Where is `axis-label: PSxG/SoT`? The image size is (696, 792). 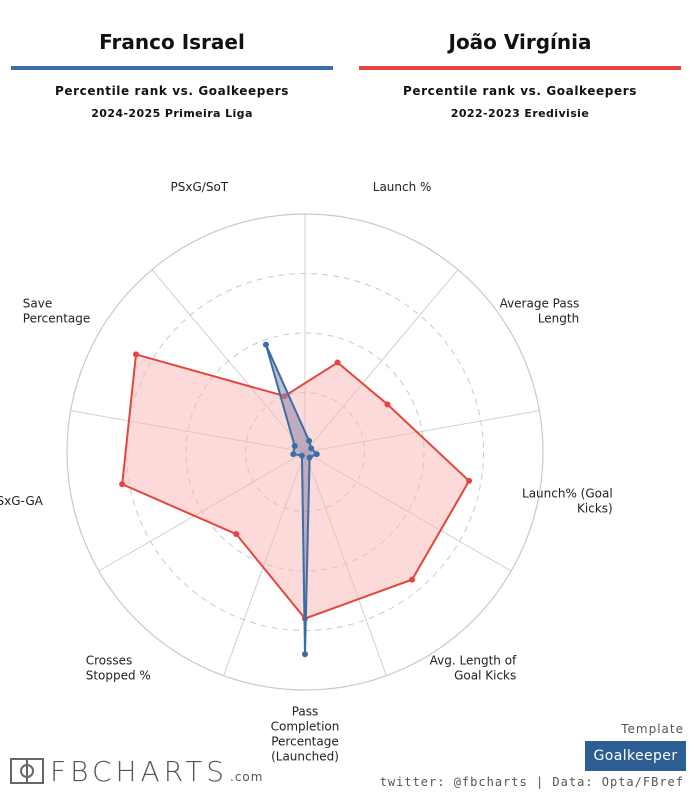
axis-label: PSxG/SoT is located at coordinates (200, 187).